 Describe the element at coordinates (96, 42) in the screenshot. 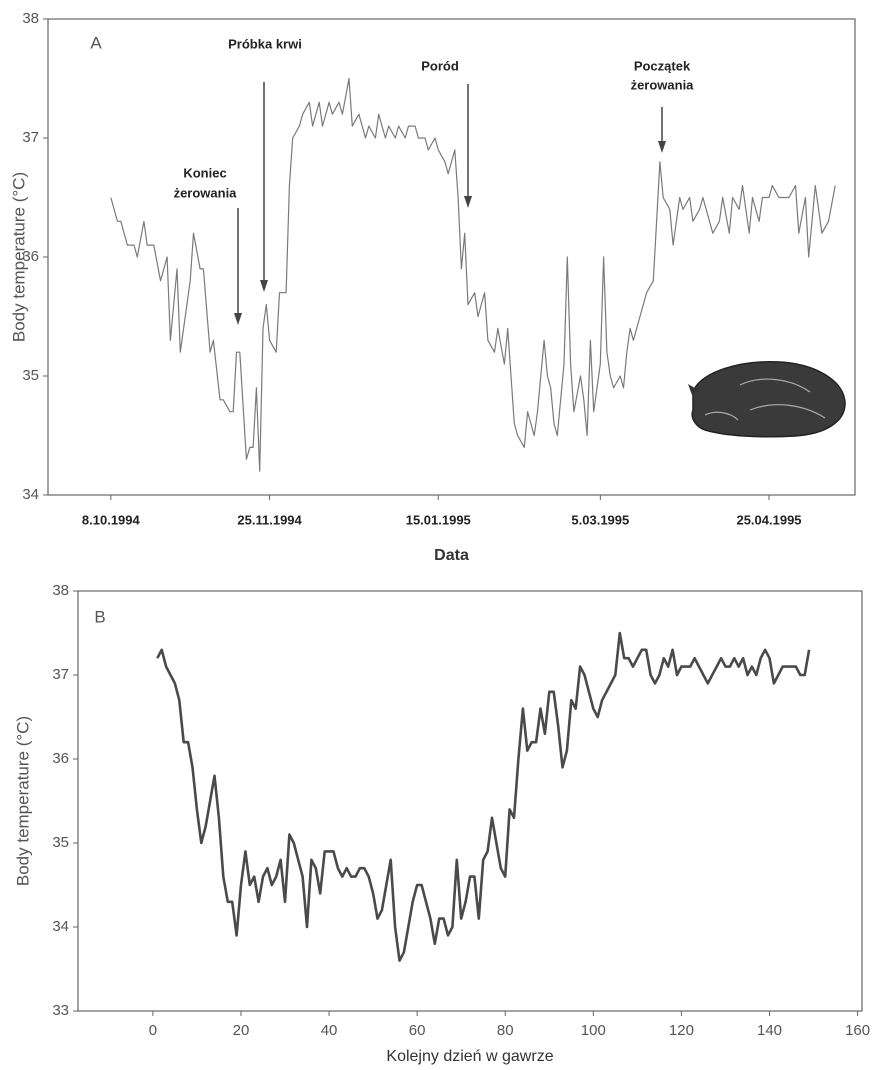

I see `panel-label: A` at that location.